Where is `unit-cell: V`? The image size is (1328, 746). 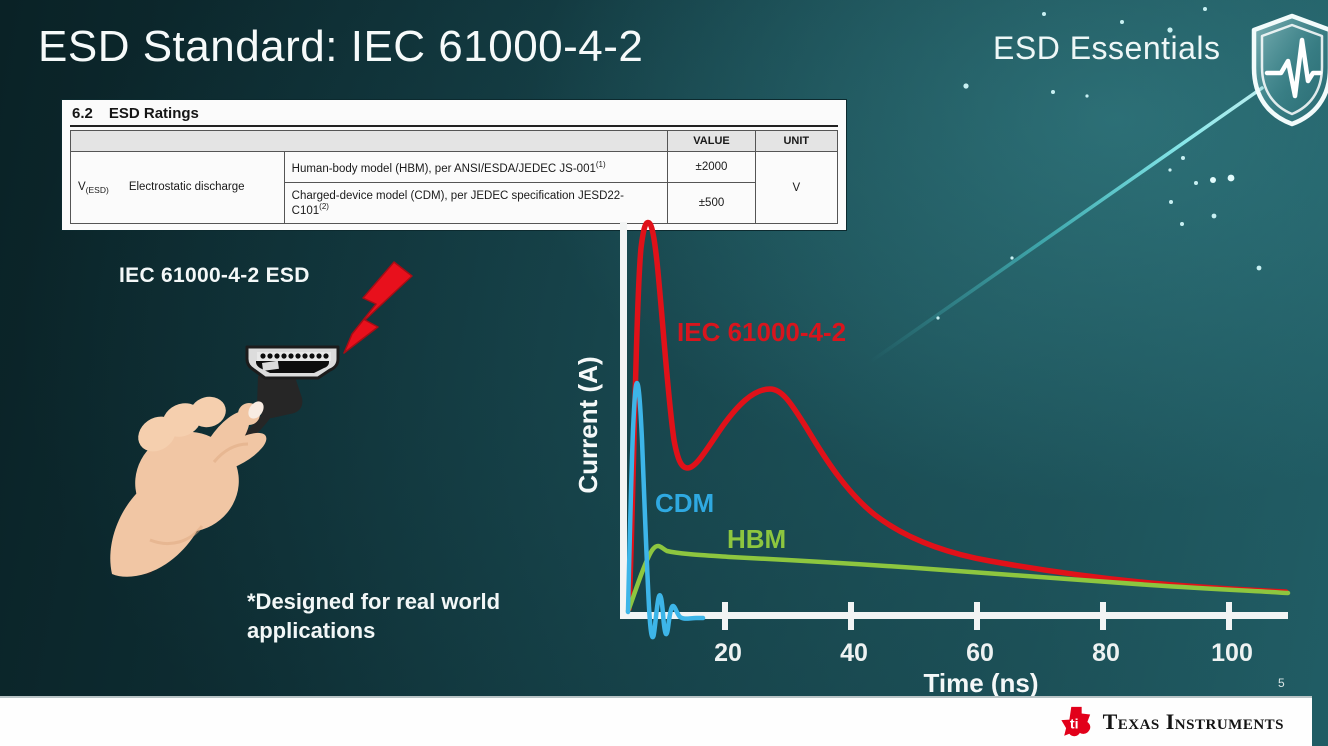
unit-cell: V is located at coordinates (796, 187).